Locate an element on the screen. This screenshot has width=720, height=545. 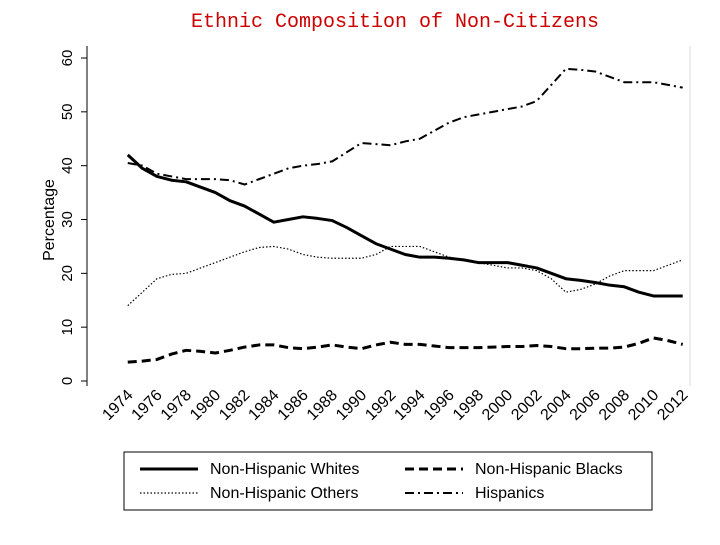
y-tick-label: 20 is located at coordinates (67, 273).